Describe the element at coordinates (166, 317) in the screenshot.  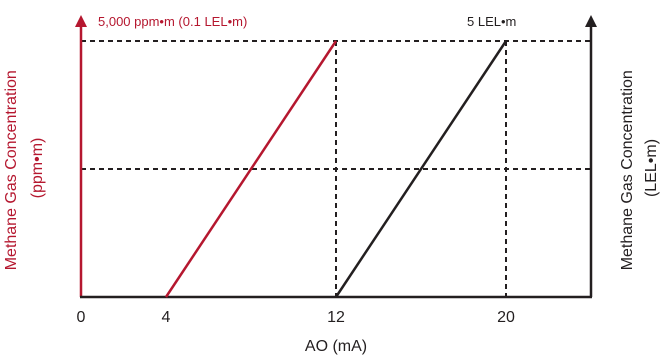
I see `x-tick-label: 4` at that location.